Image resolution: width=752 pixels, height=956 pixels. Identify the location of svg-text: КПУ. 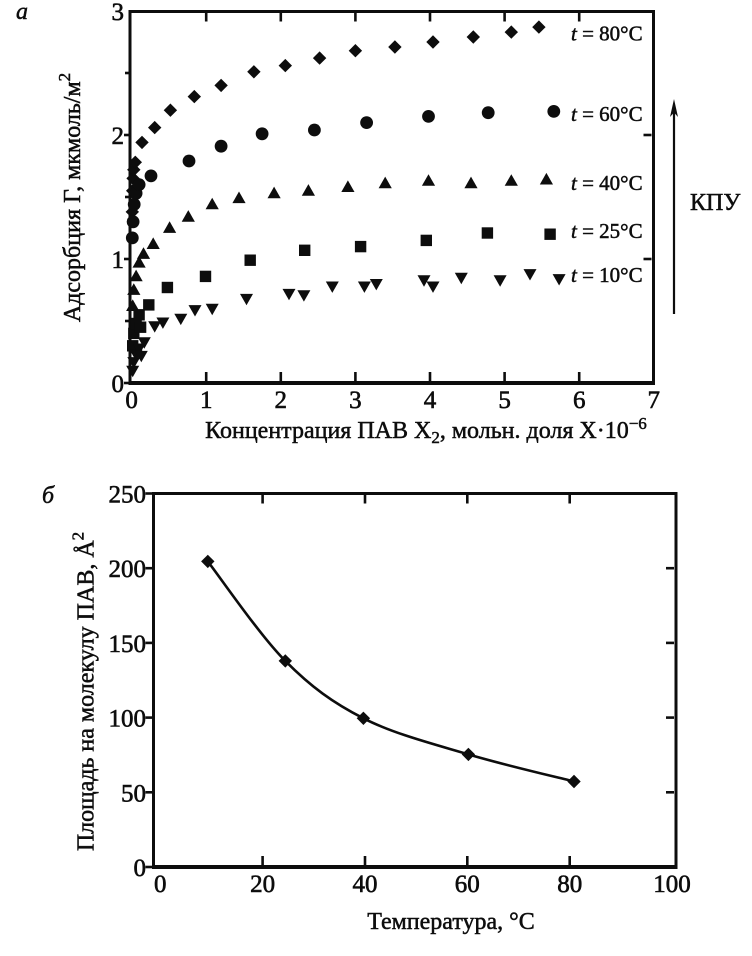
(715, 203).